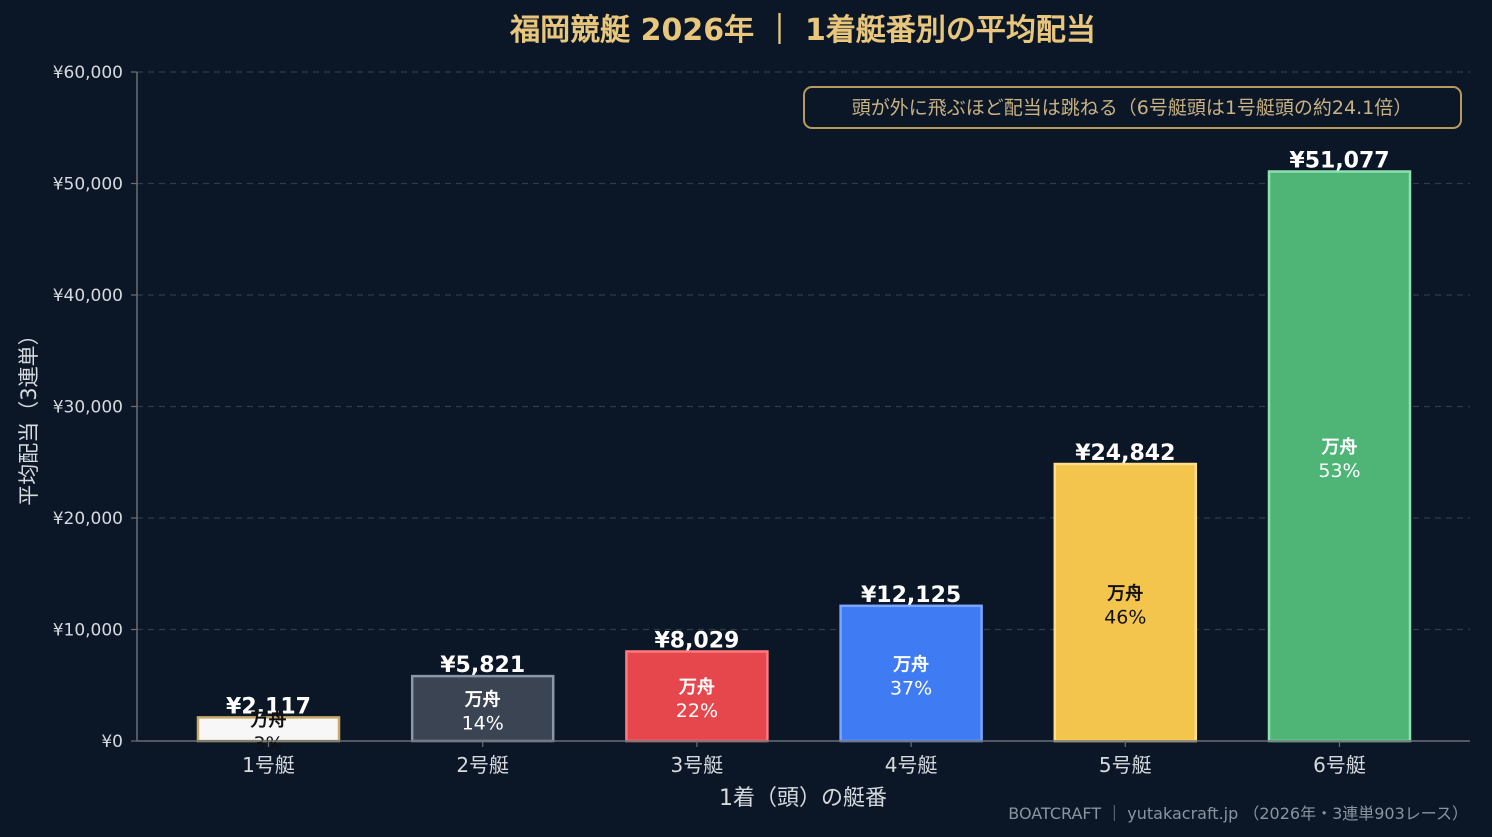  What do you see at coordinates (697, 765) in the screenshot?
I see `x-tick-label: 3号艇` at bounding box center [697, 765].